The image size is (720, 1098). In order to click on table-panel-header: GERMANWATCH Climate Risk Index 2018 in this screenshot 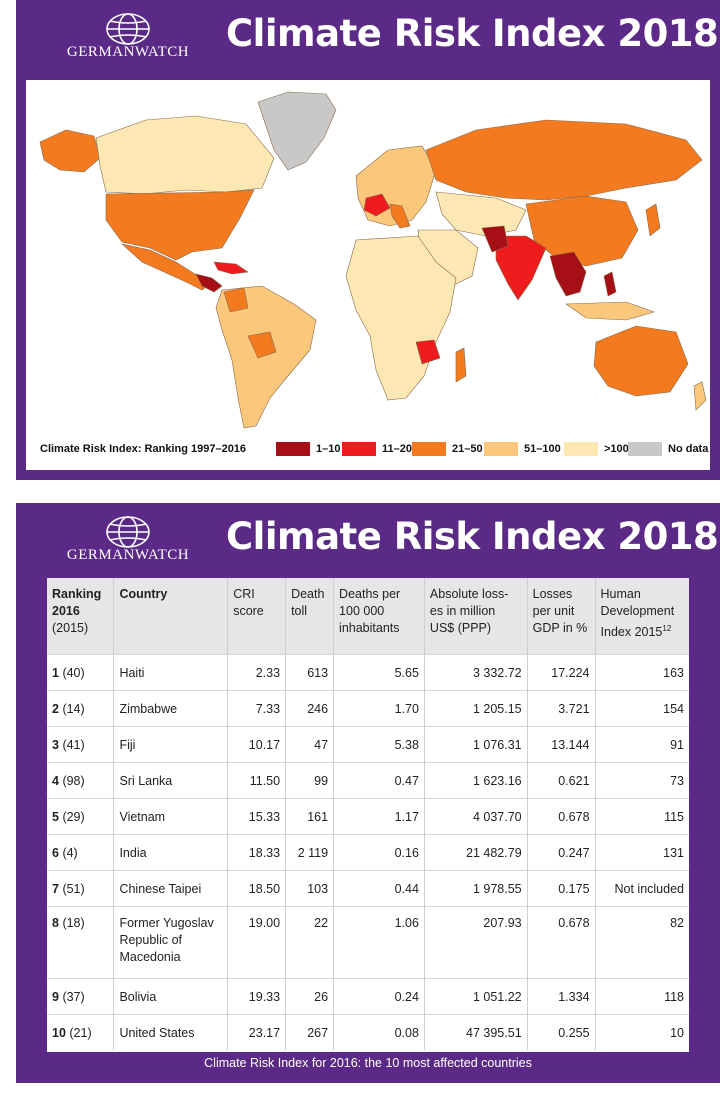, I will do `click(368, 543)`.